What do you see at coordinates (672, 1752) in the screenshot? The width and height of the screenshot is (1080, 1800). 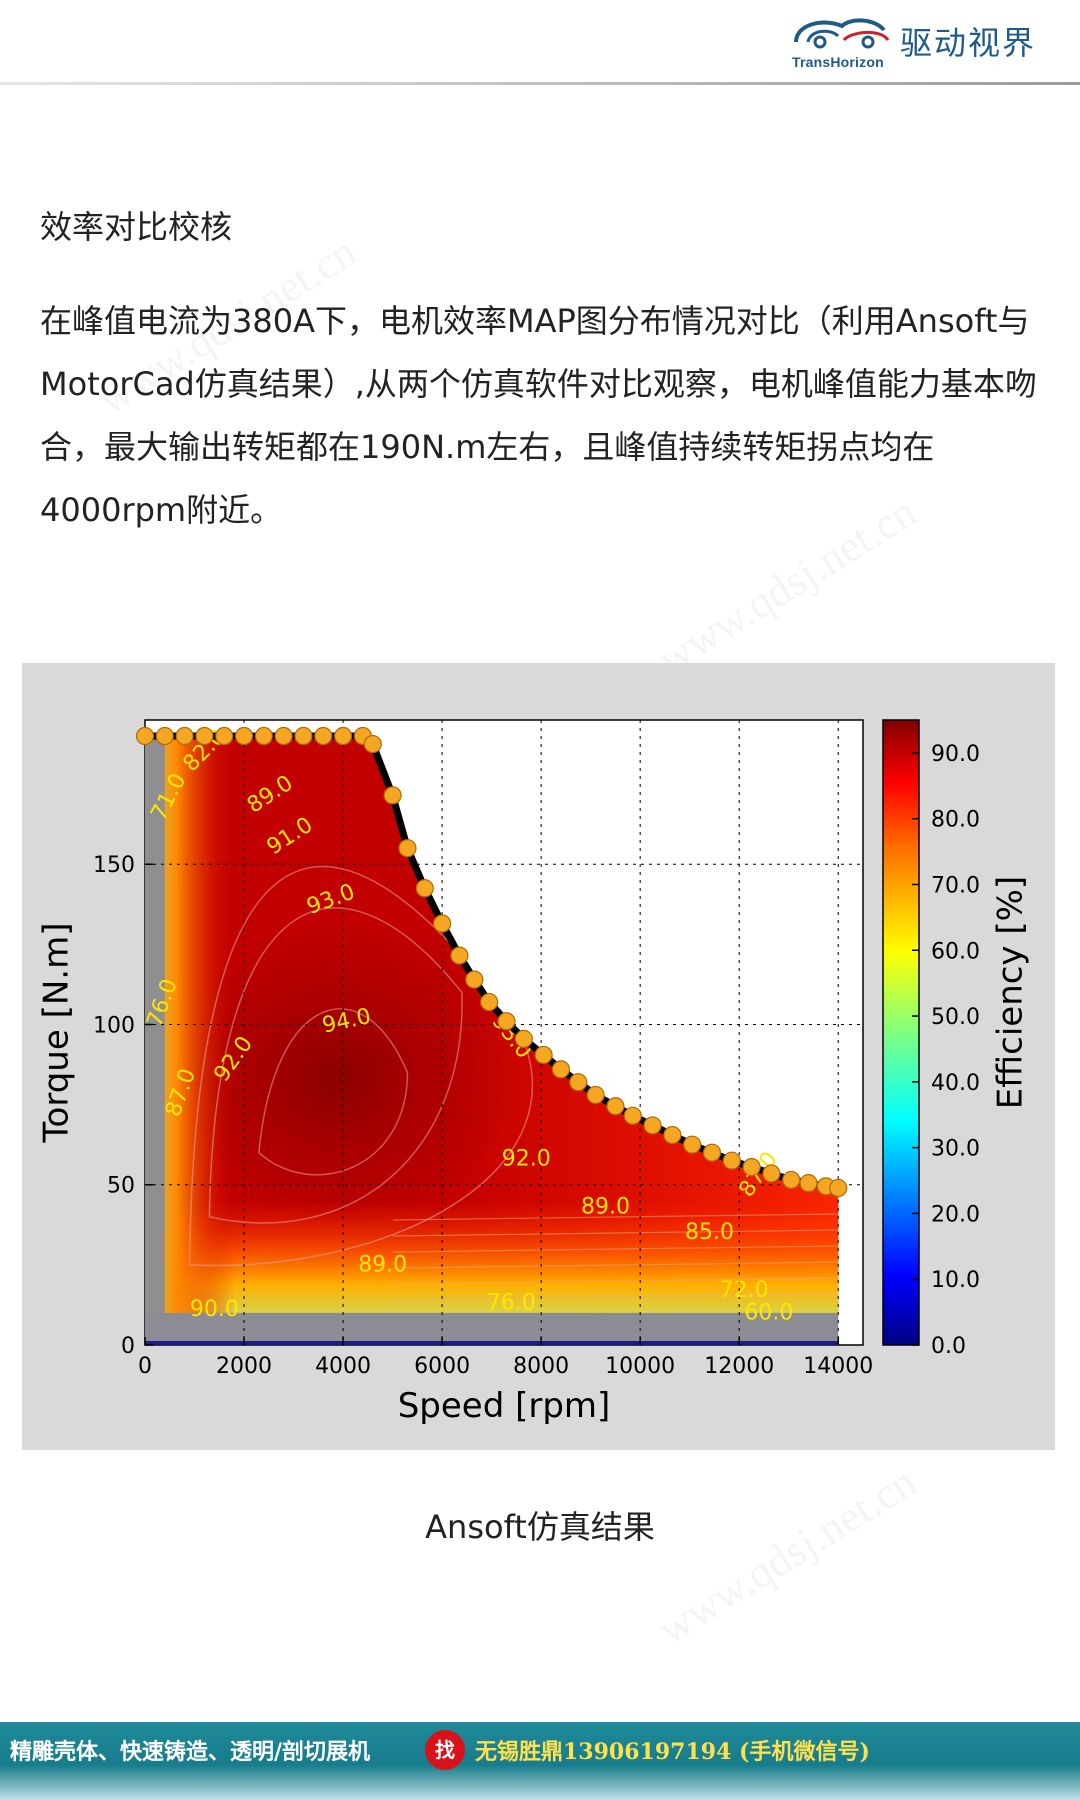 I see `footer-contact-text: 无锡胜鼎13906197194 (手机微信号)` at bounding box center [672, 1752].